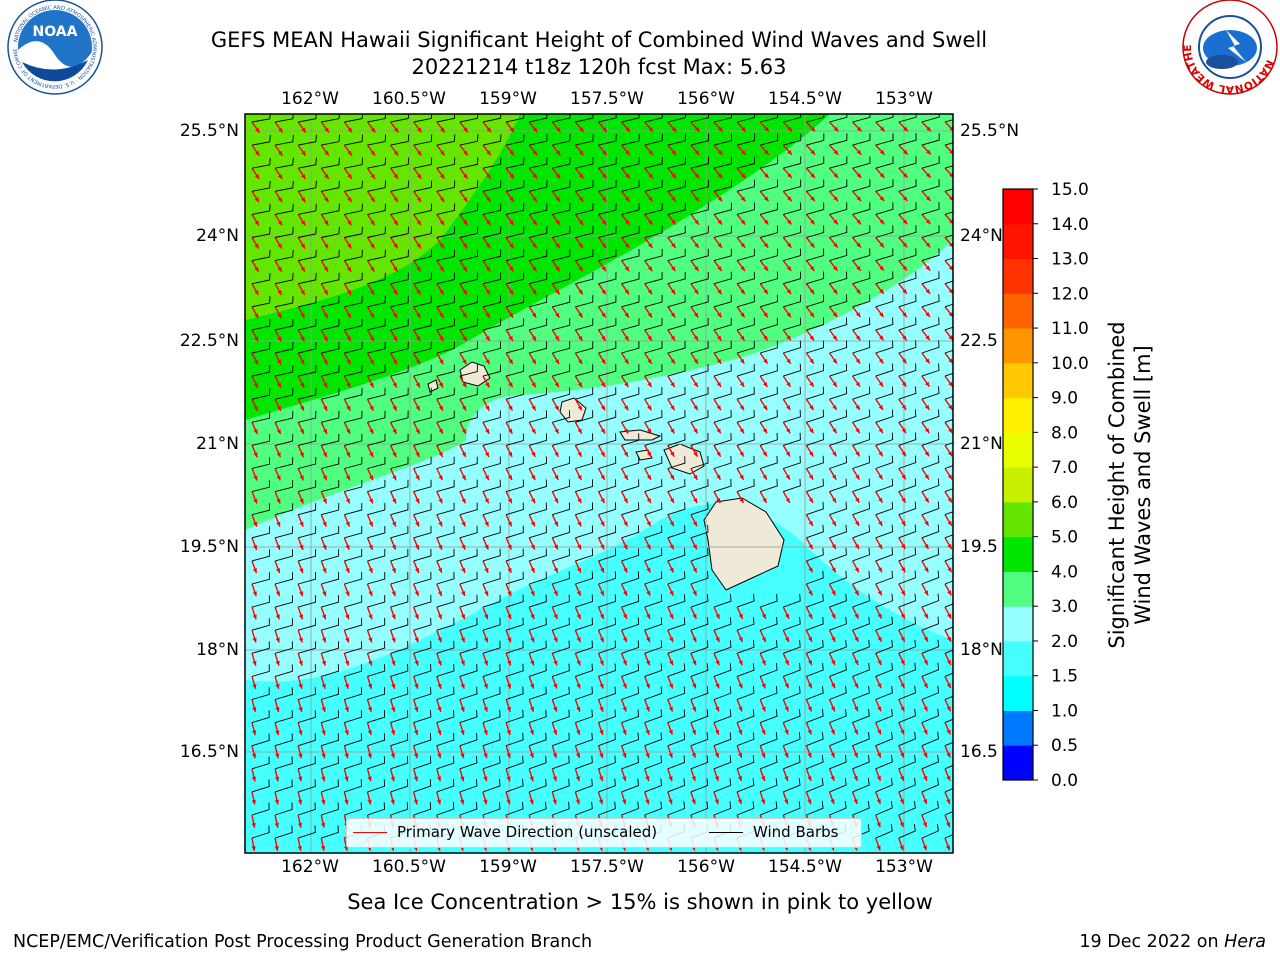 This screenshot has height=960, width=1280. What do you see at coordinates (1064, 538) in the screenshot?
I see `colorbar-tick-label: 5.0` at bounding box center [1064, 538].